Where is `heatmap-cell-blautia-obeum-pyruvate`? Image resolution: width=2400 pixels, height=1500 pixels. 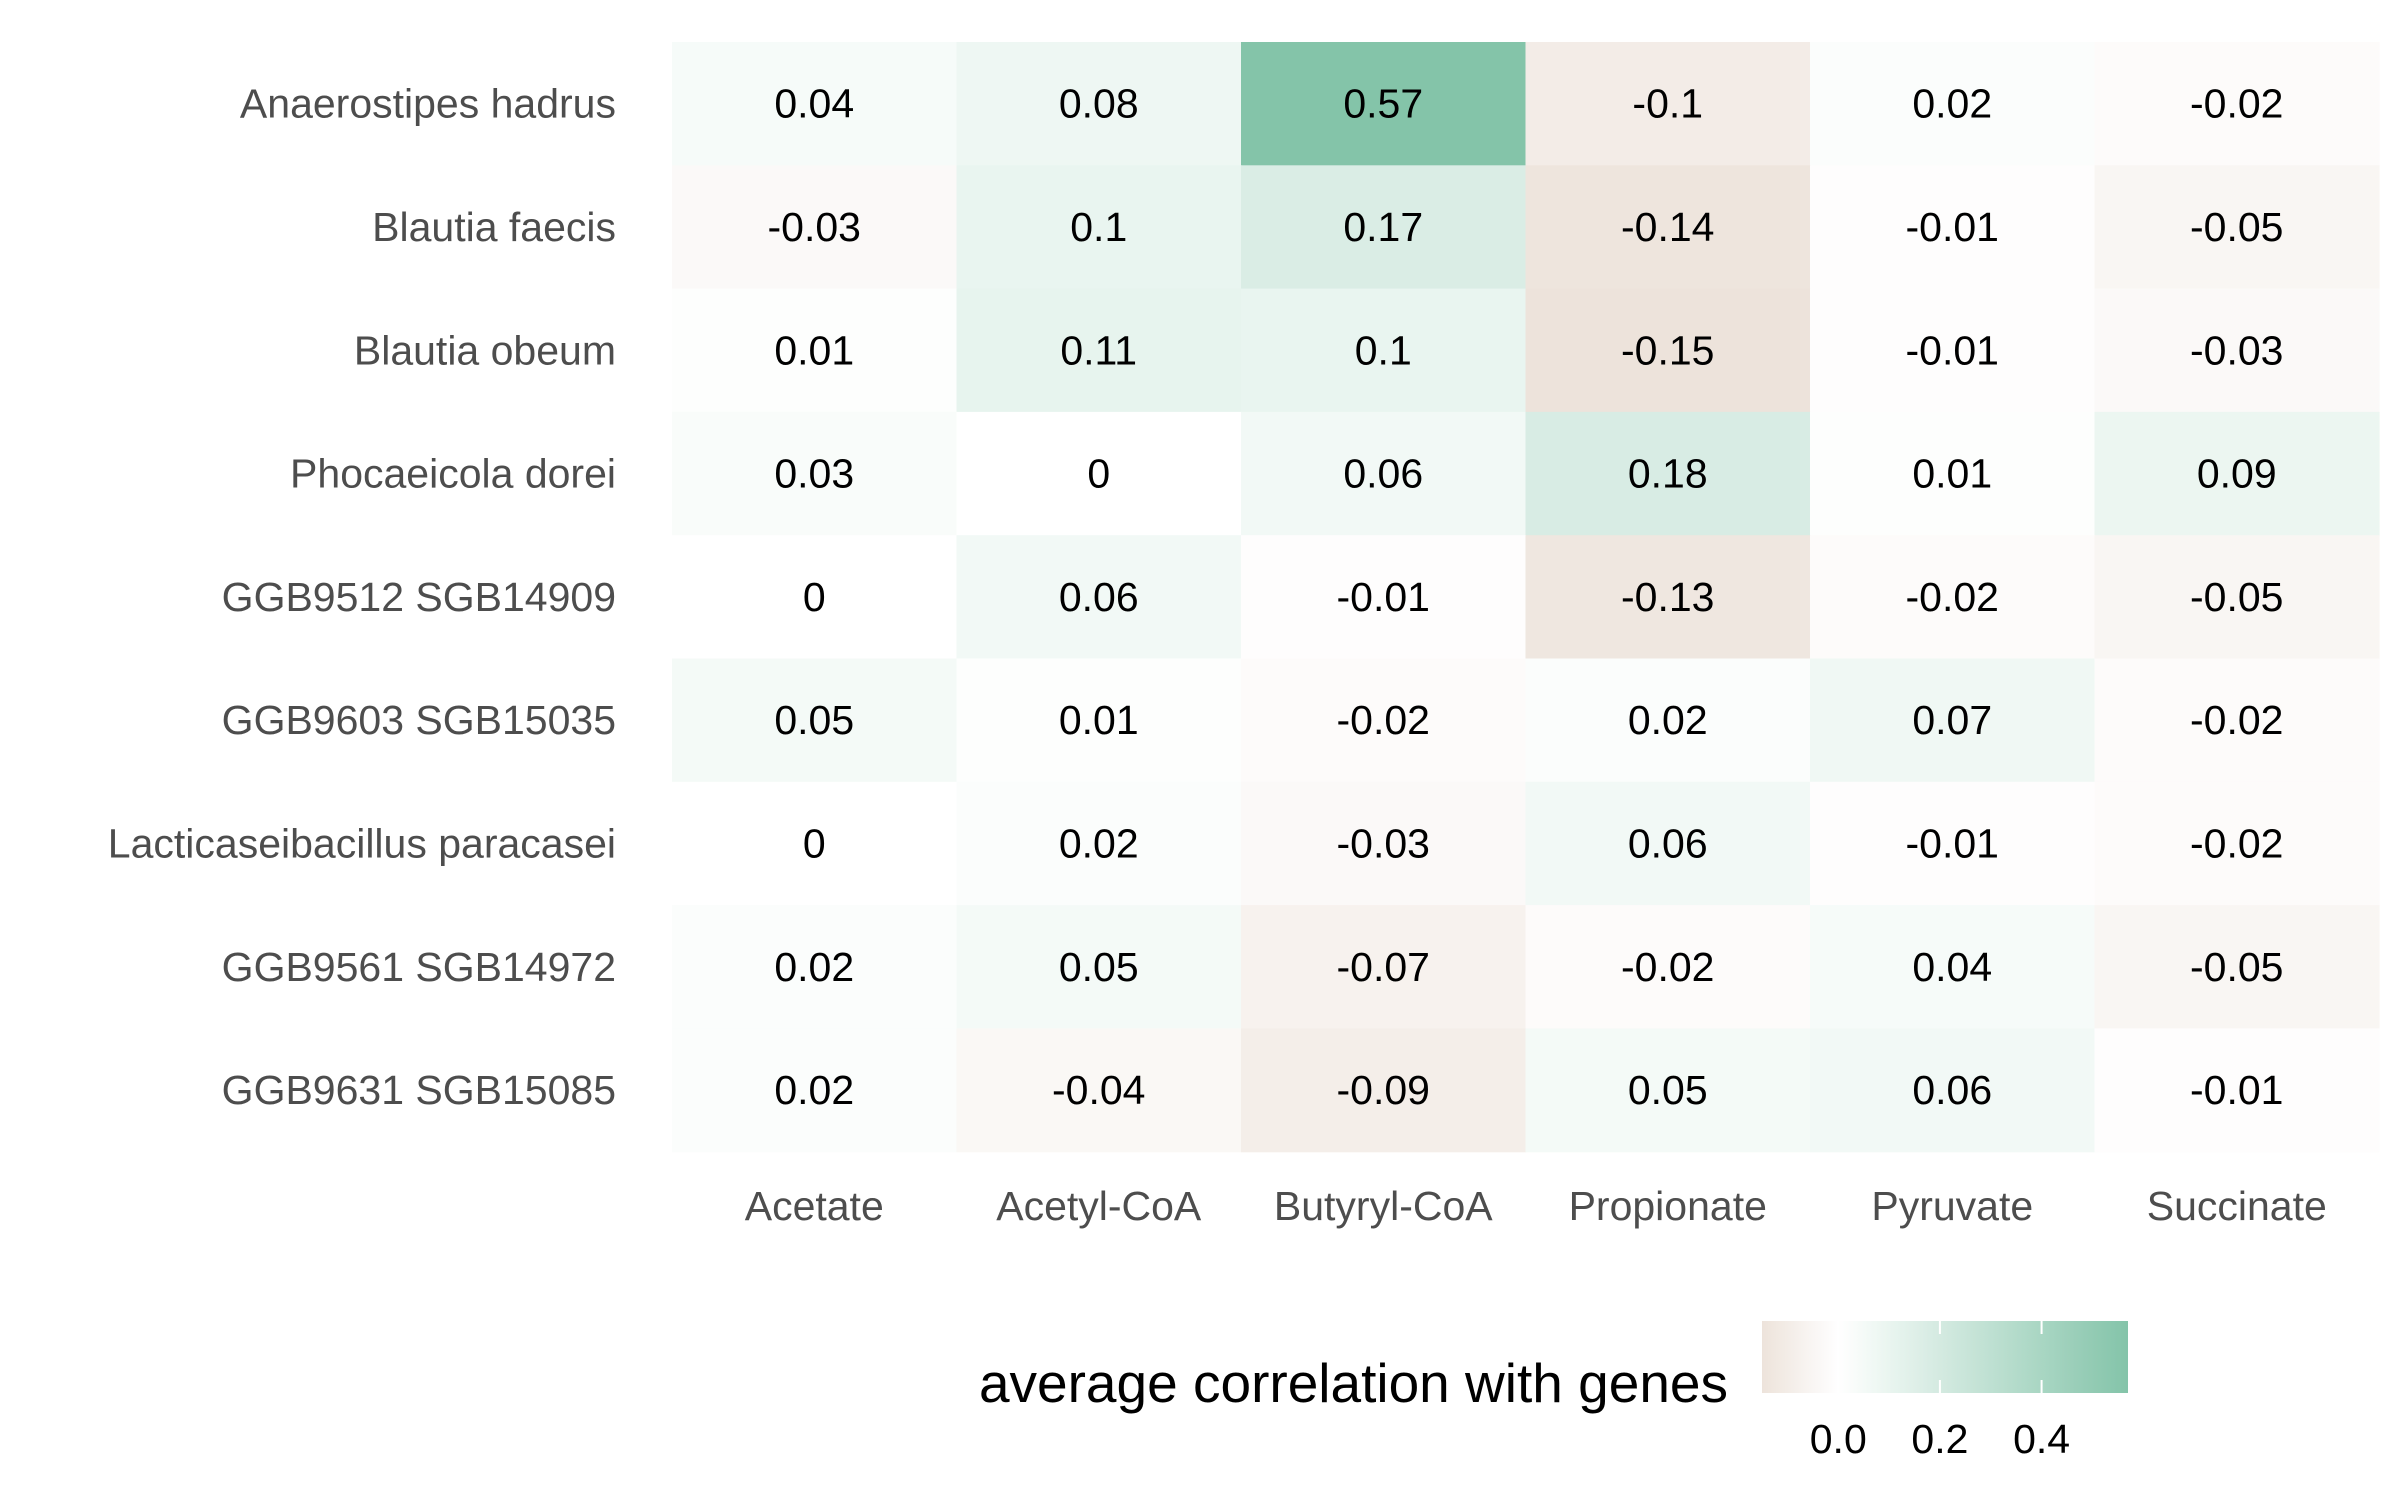
heatmap-cell-blautia-obeum-pyruvate is located at coordinates (1953, 350).